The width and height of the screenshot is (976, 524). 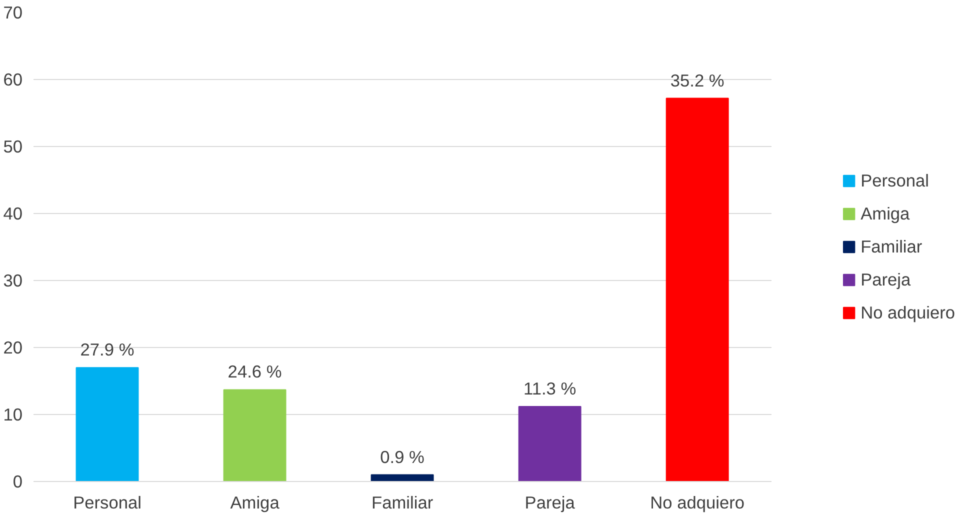 I want to click on x-tick-label: Personal, so click(x=107, y=502).